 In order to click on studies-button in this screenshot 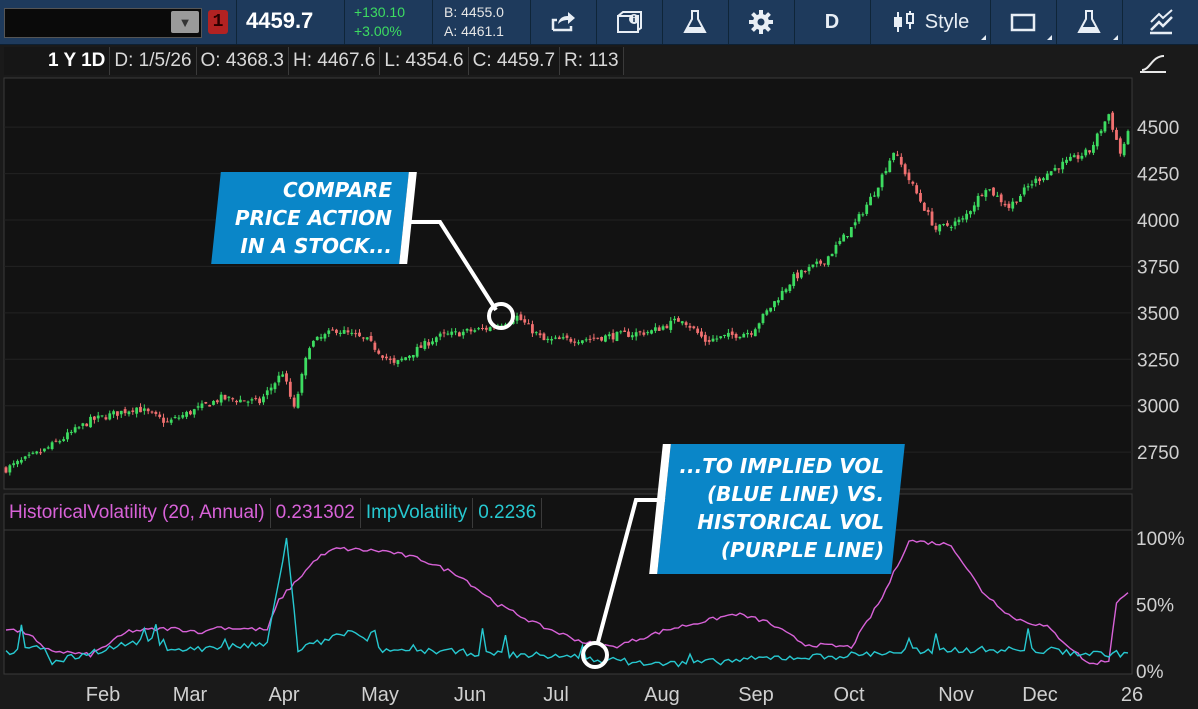, I will do `click(695, 22)`.